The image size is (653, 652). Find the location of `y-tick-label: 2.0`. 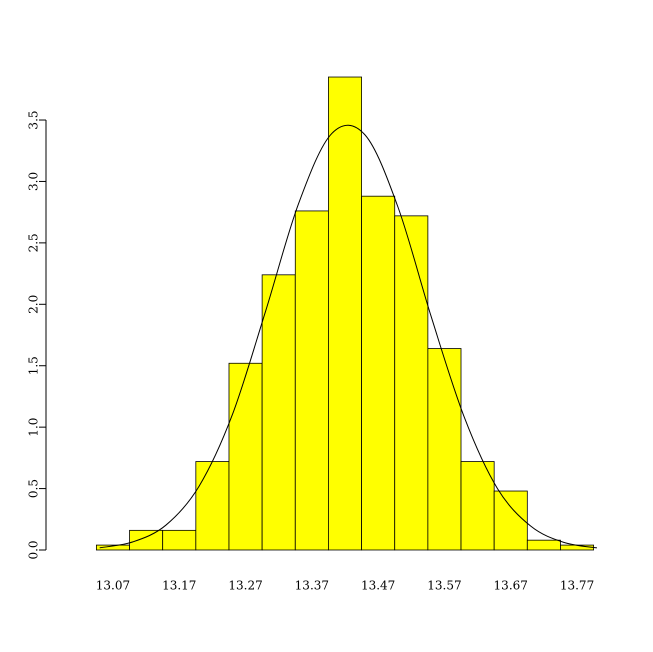

y-tick-label: 2.0 is located at coordinates (34, 304).